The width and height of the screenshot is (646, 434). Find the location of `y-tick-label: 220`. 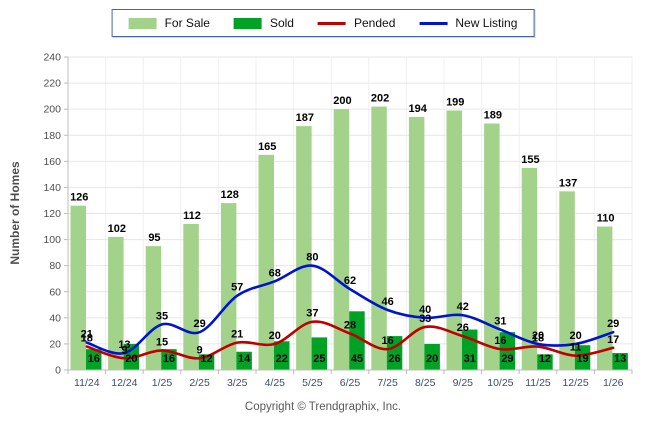

y-tick-label: 220 is located at coordinates (52, 84).